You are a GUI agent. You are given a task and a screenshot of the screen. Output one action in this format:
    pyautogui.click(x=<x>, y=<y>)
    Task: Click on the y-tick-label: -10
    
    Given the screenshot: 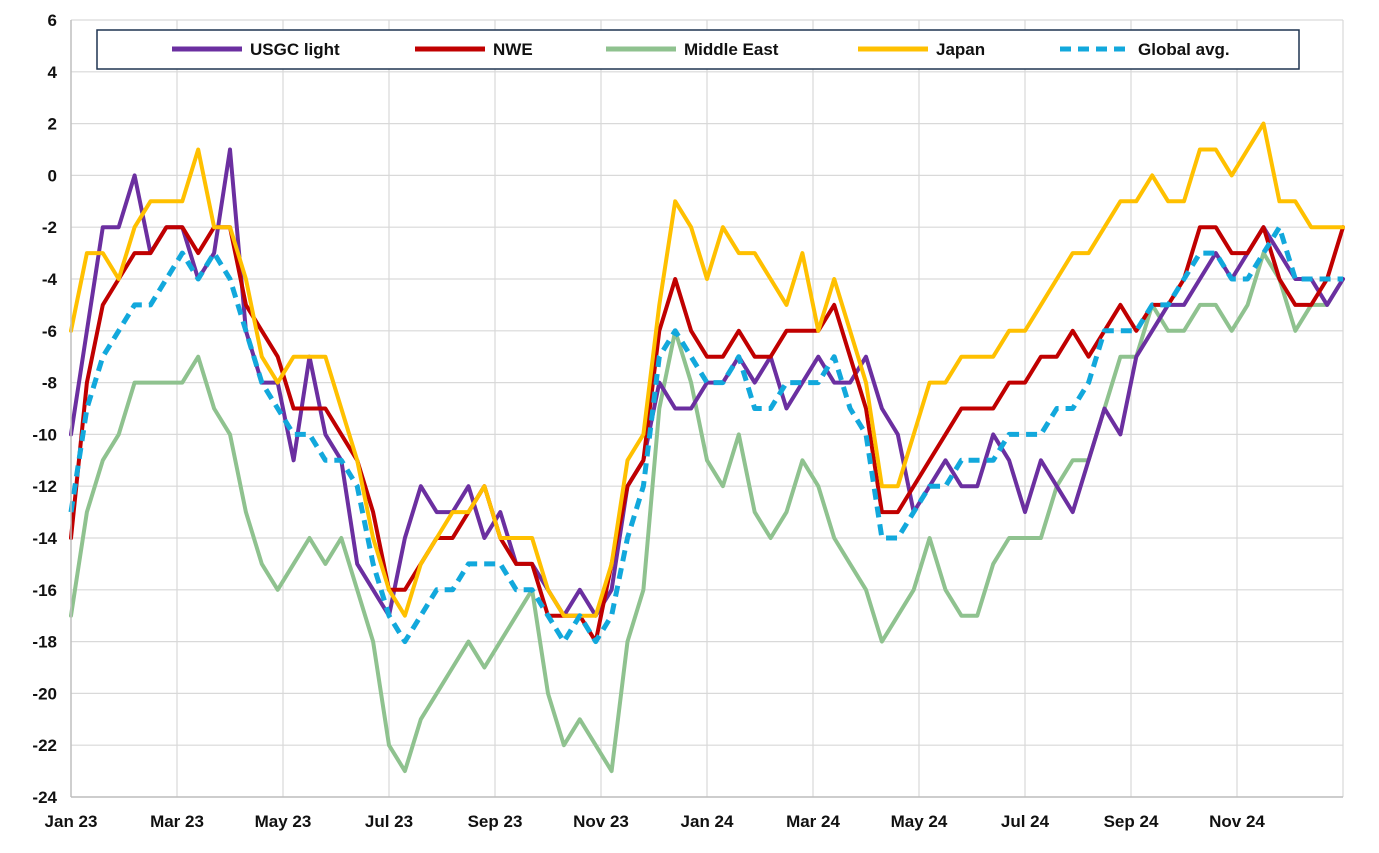 What is the action you would take?
    pyautogui.click(x=44, y=434)
    